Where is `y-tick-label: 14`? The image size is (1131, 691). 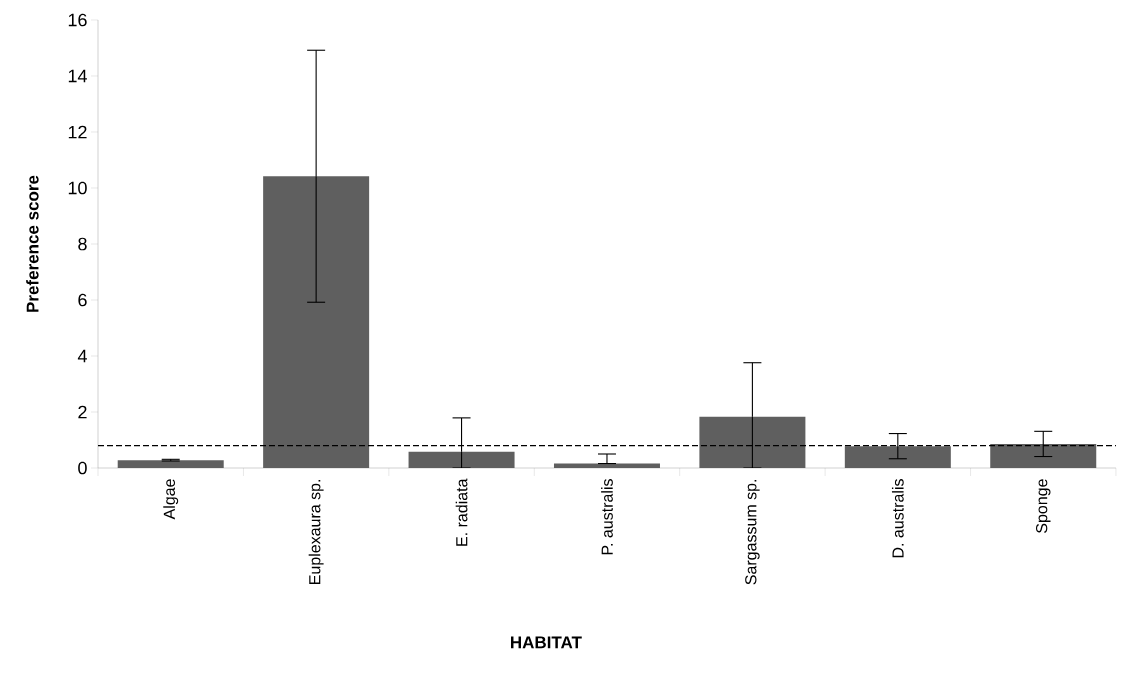 y-tick-label: 14 is located at coordinates (77, 76).